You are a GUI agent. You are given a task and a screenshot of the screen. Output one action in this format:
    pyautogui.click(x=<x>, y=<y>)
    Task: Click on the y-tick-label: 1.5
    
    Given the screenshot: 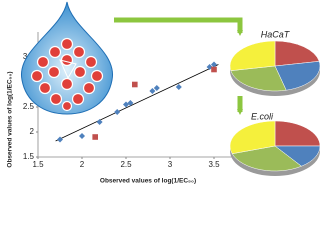 What is the action you would take?
    pyautogui.click(x=29, y=156)
    